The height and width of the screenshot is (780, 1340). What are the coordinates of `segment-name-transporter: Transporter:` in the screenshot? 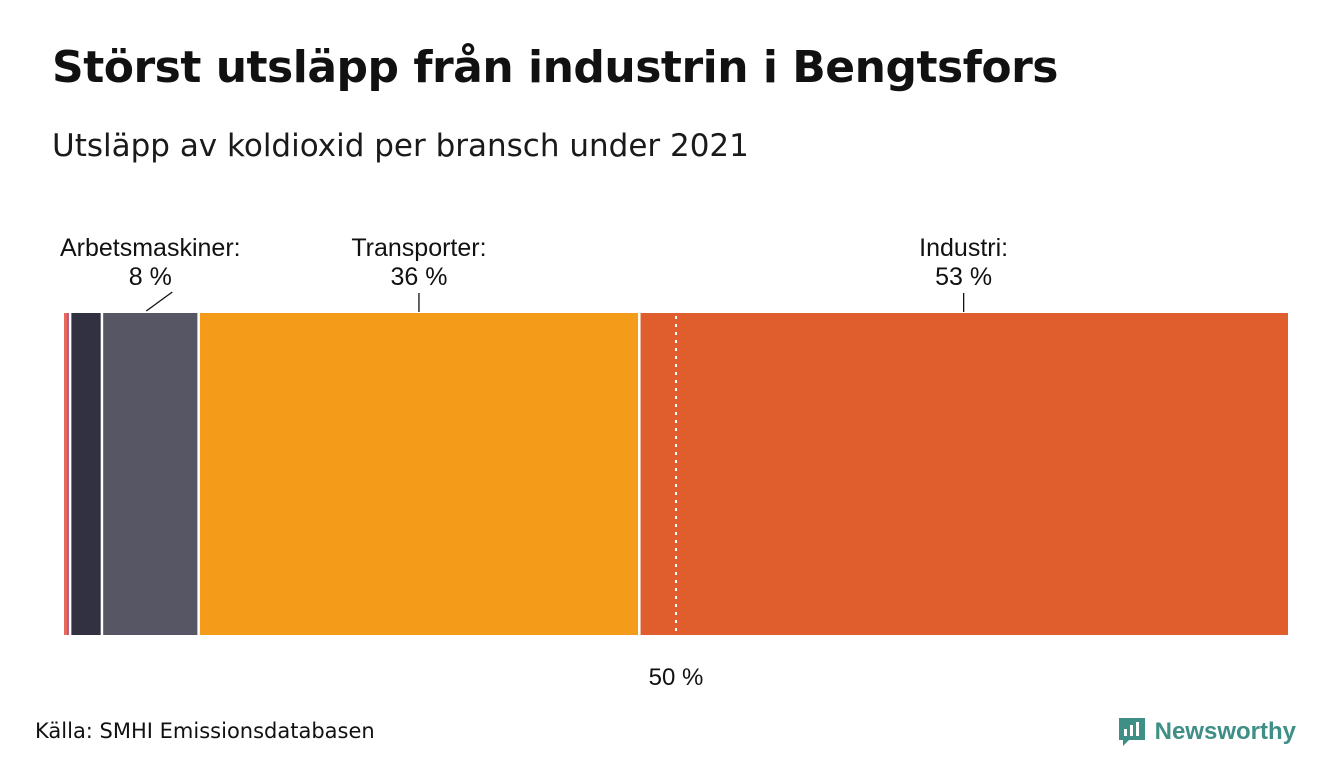 It's located at (418, 248).